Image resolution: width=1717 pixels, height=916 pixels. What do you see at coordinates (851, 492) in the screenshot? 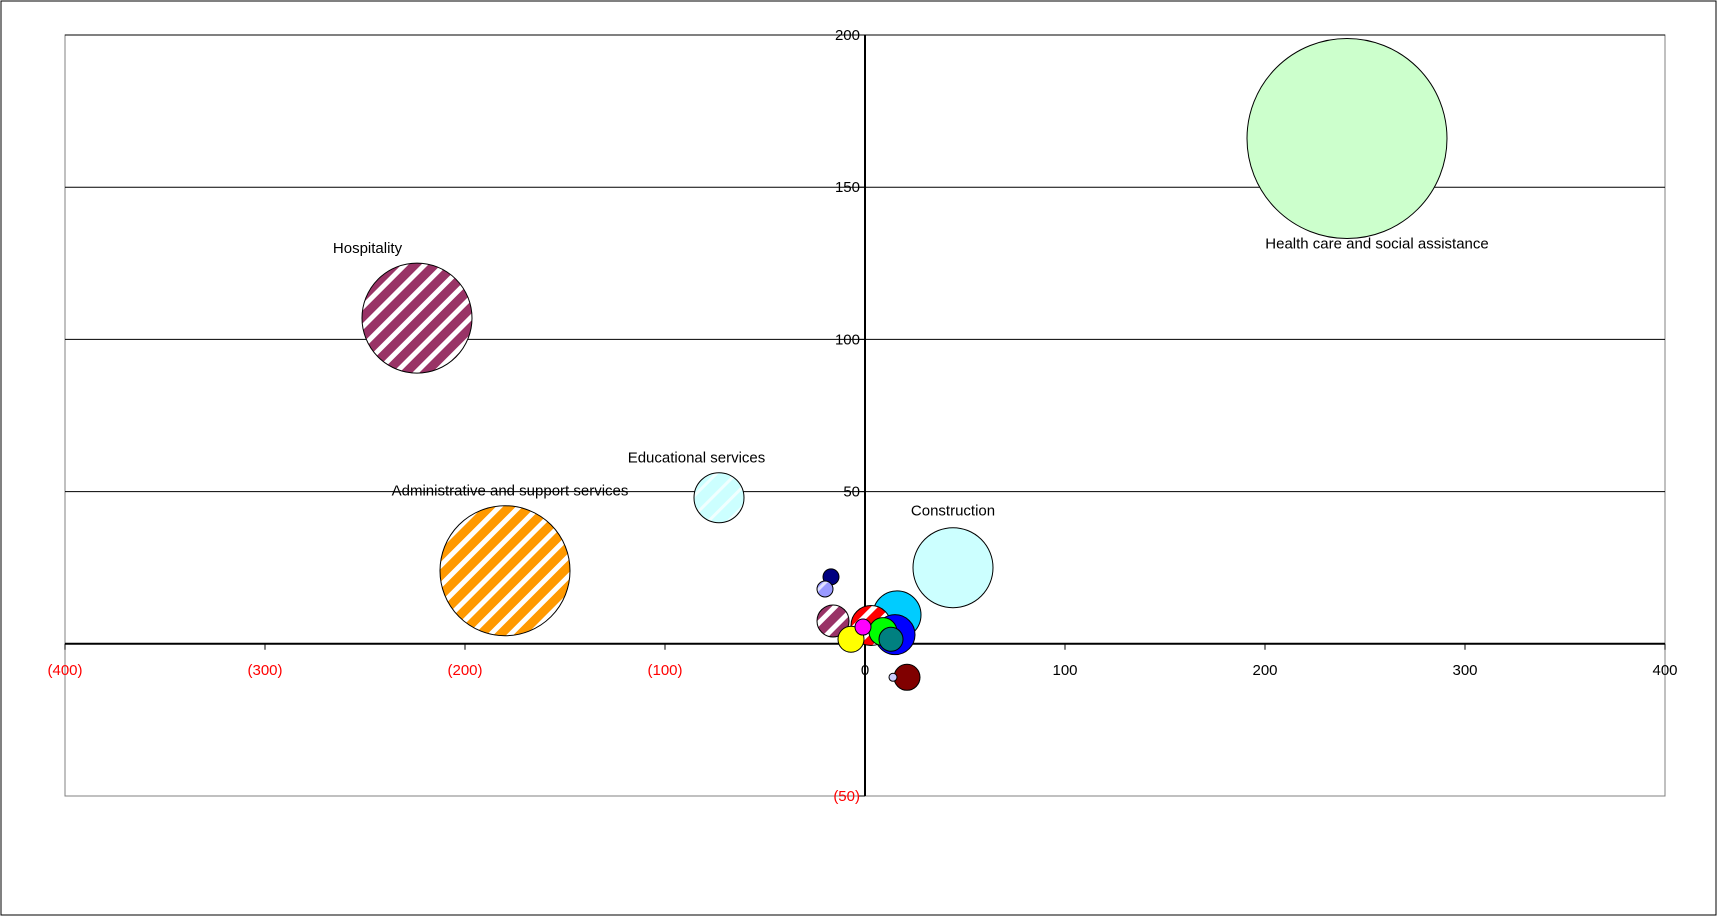
I see `y-tick-label: 50` at bounding box center [851, 492].